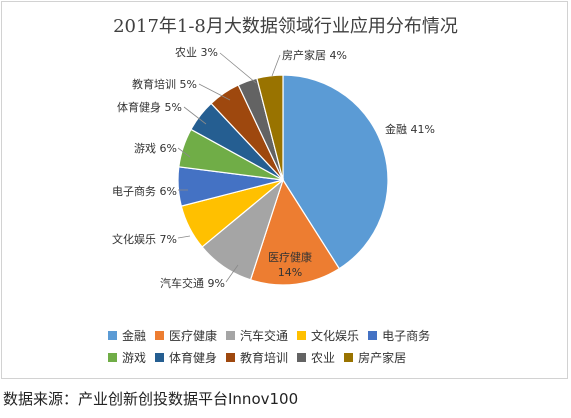 This screenshot has width=571, height=418. I want to click on slice-label-6: 游戏 6%, so click(155, 148).